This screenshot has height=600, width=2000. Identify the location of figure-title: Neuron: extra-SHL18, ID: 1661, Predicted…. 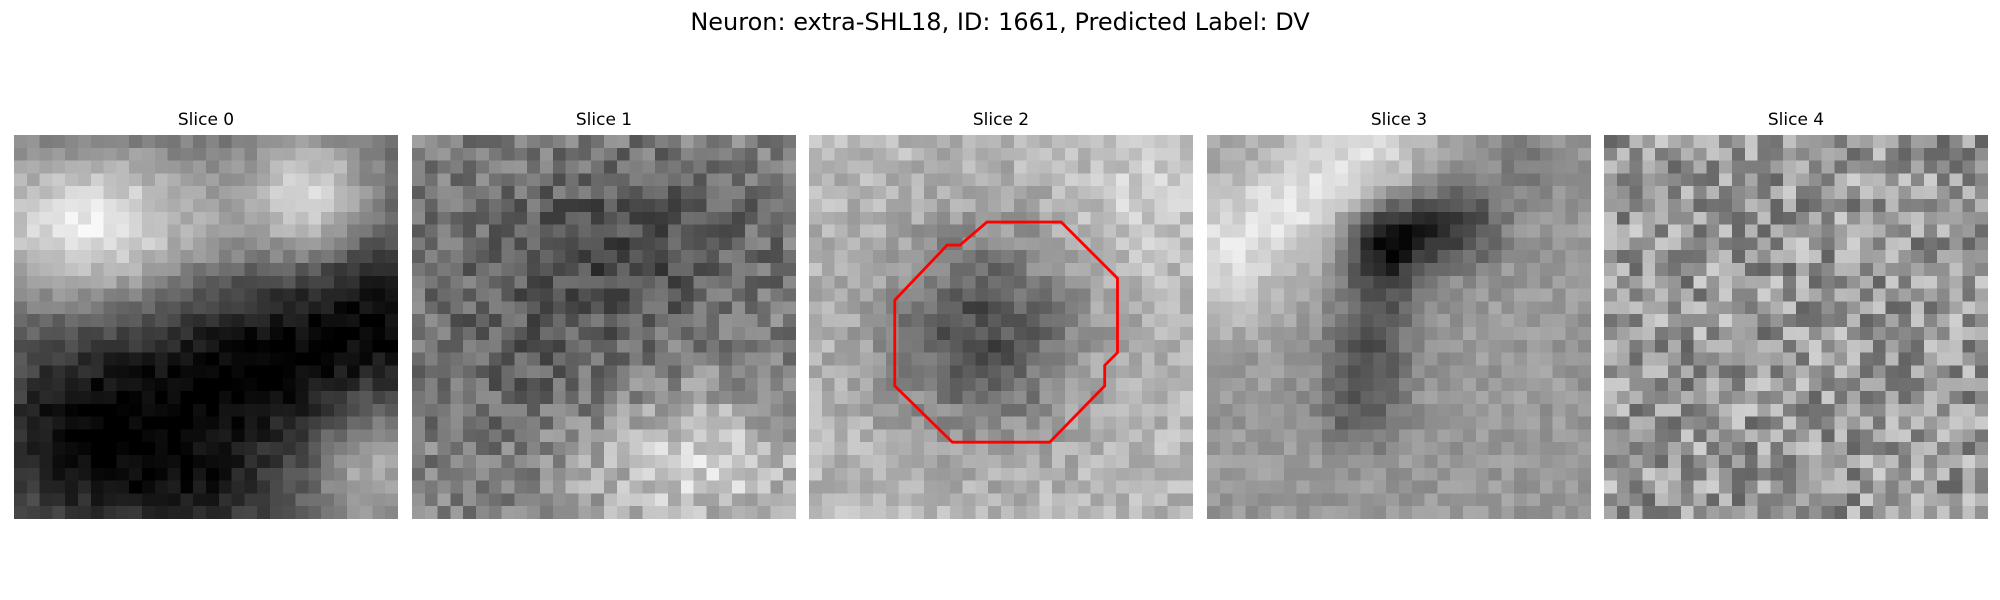
(1000, 22).